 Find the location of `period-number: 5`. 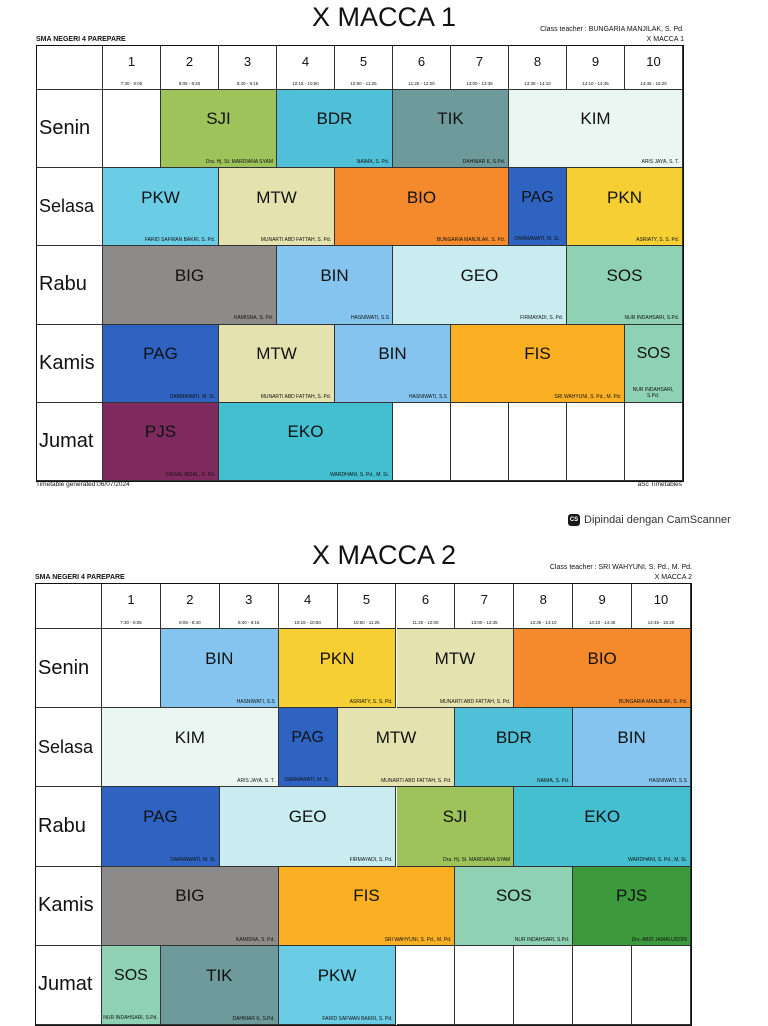

period-number: 5 is located at coordinates (363, 61).